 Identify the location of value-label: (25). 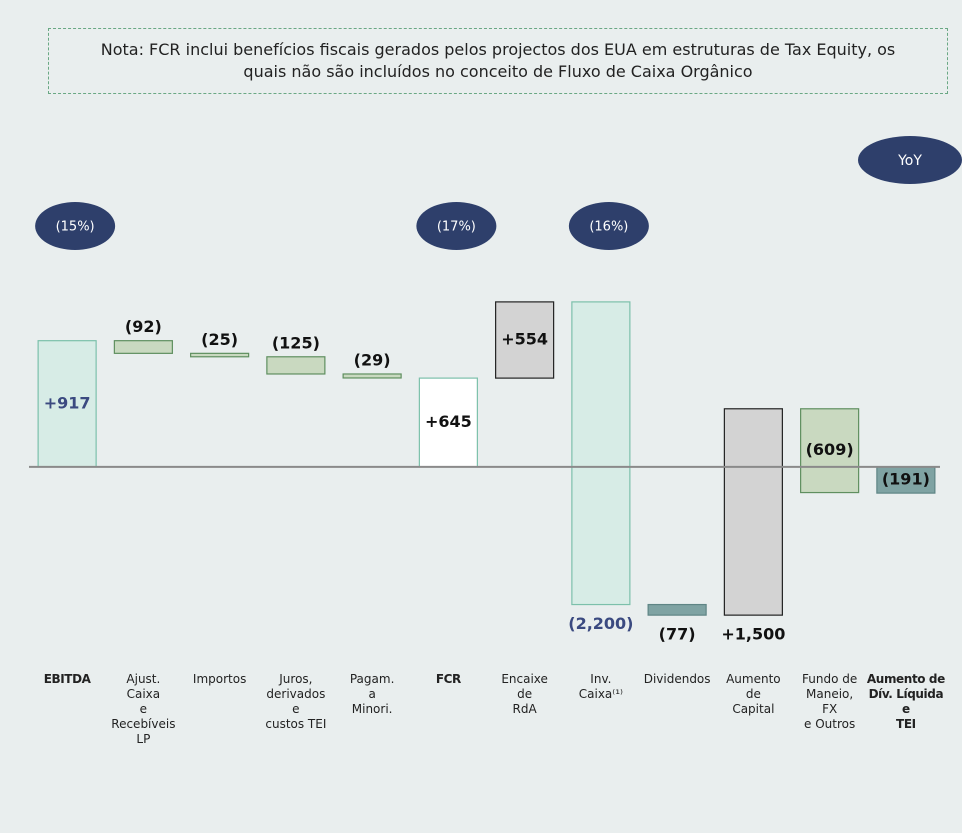
(219, 339).